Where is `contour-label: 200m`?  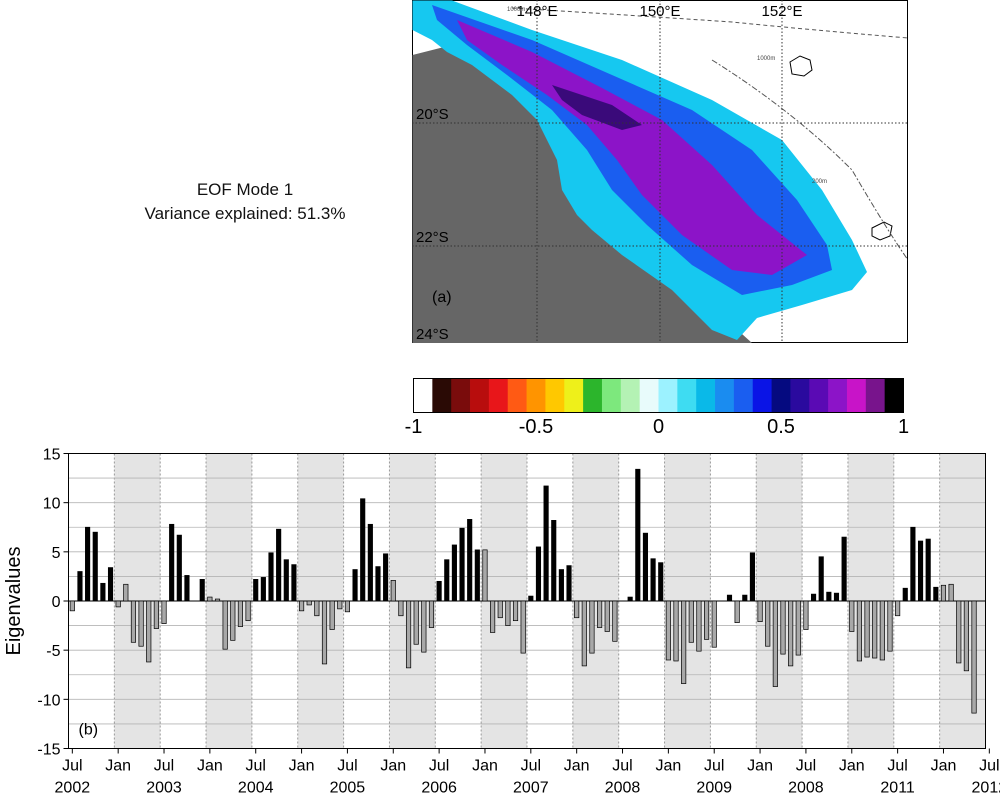 contour-label: 200m is located at coordinates (819, 182).